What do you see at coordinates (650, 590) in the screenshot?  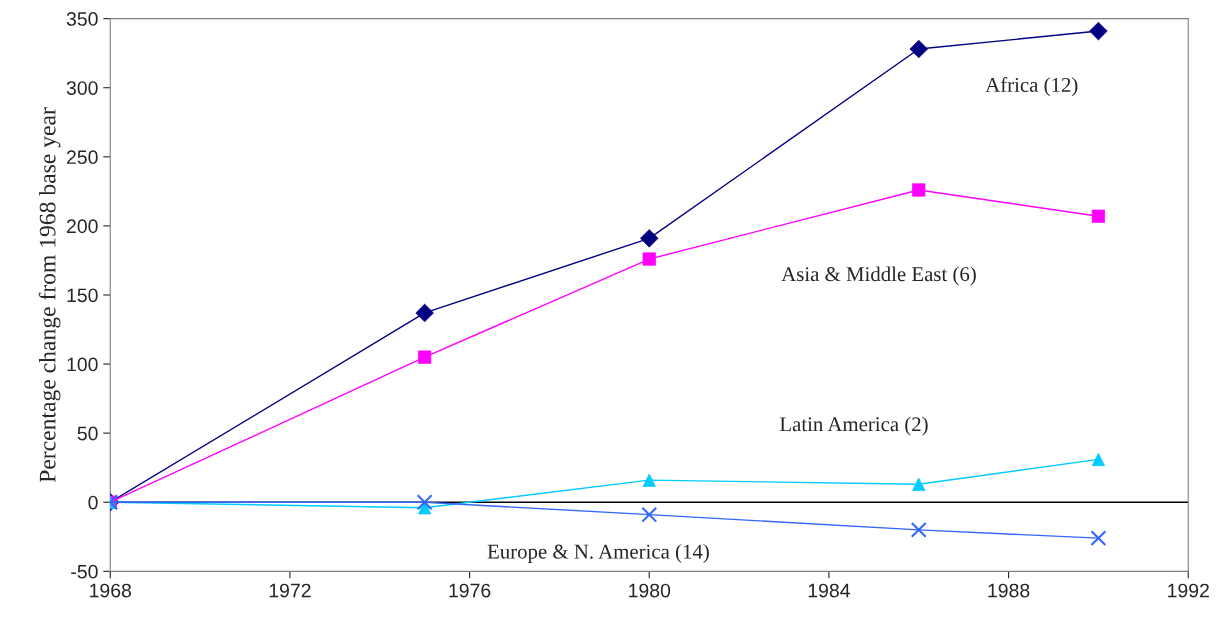 I see `x-tick-label: 1980` at bounding box center [650, 590].